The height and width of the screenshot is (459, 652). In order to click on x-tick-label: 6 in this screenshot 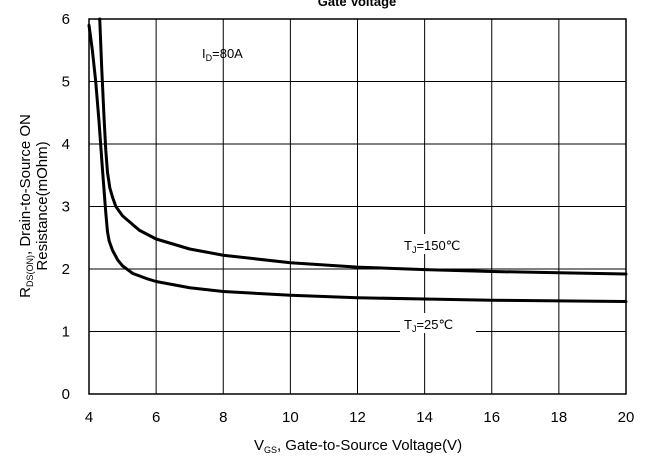, I will do `click(156, 417)`.